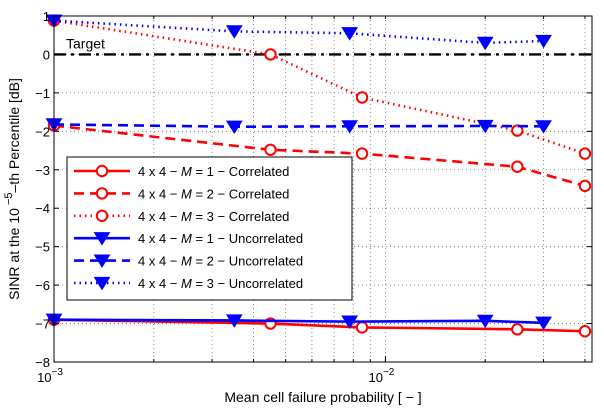 The width and height of the screenshot is (604, 412). I want to click on y-axis-label: SINR at the 10 −5–th Percentile [dB], so click(12, 189).